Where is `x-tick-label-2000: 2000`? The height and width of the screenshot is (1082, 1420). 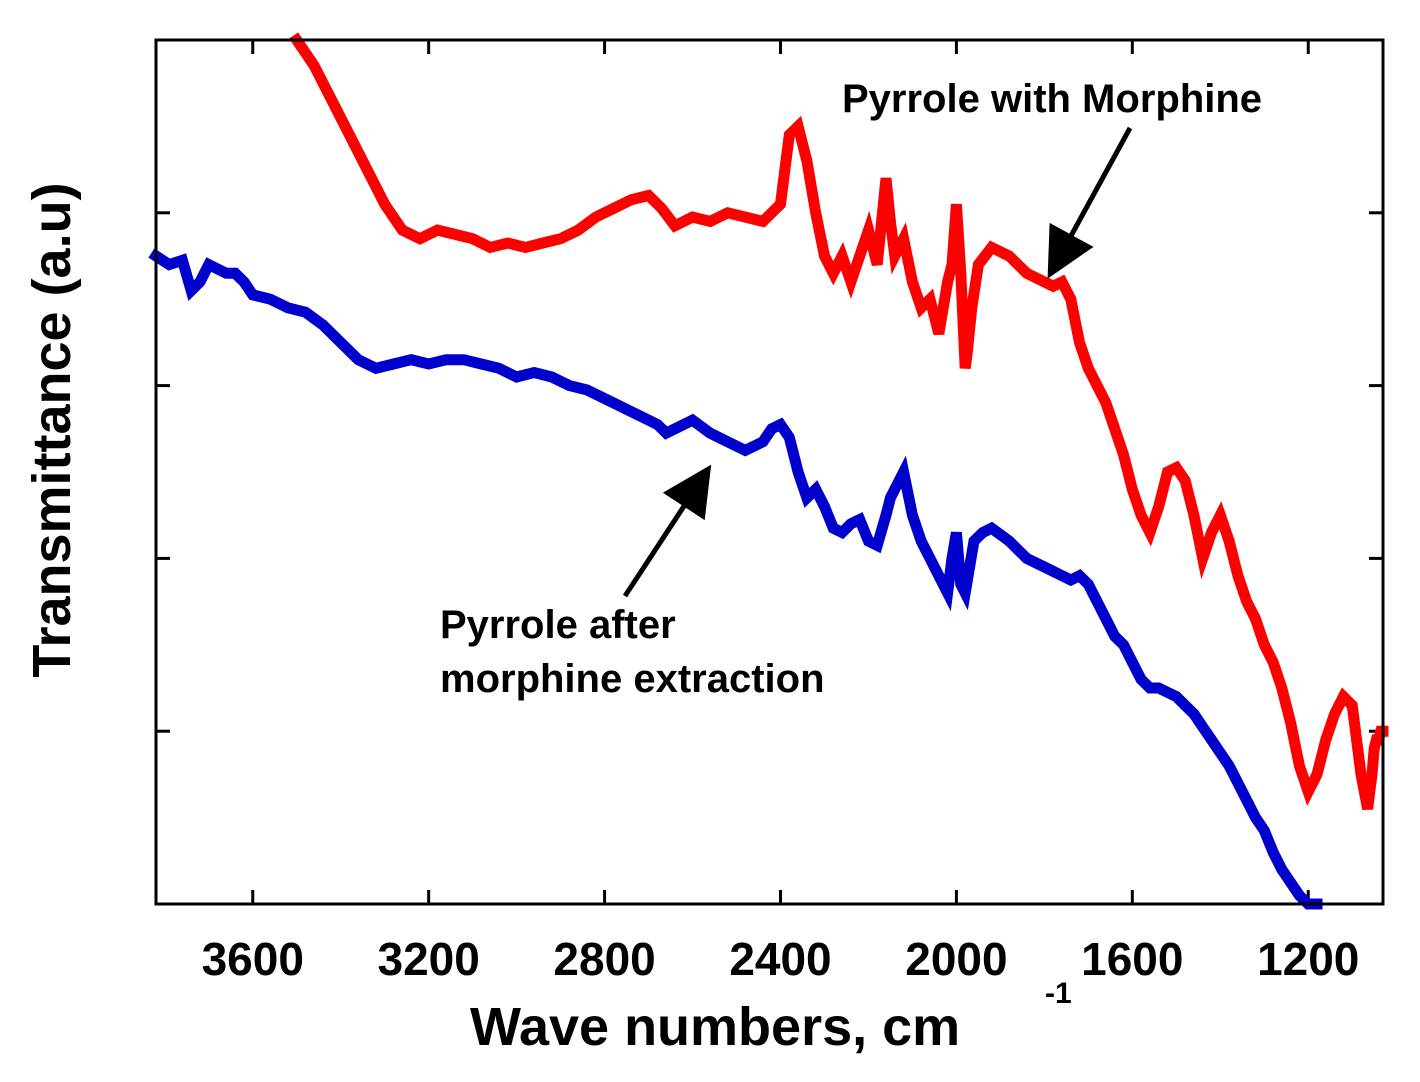
x-tick-label-2000: 2000 is located at coordinates (956, 959).